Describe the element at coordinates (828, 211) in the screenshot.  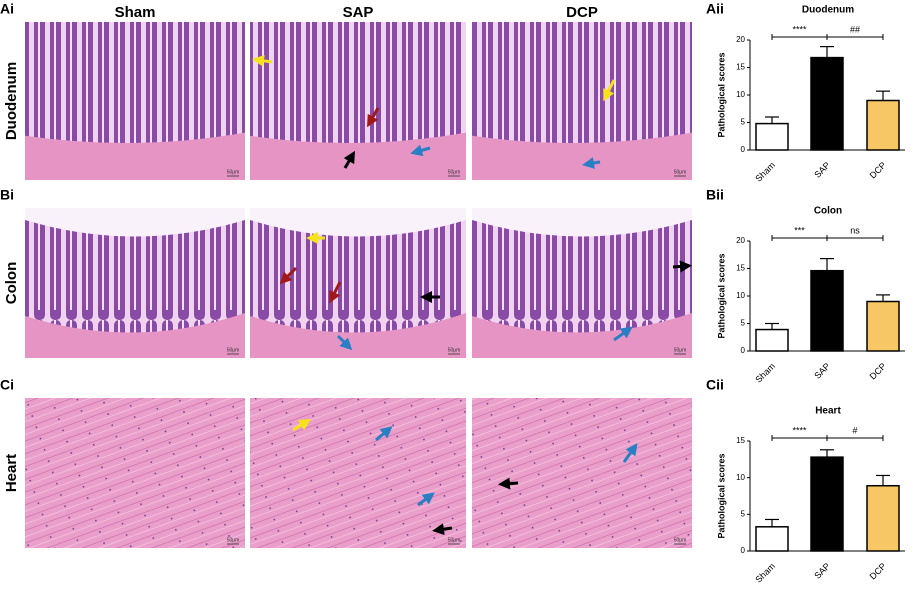
I see `chart-title: Colon` at that location.